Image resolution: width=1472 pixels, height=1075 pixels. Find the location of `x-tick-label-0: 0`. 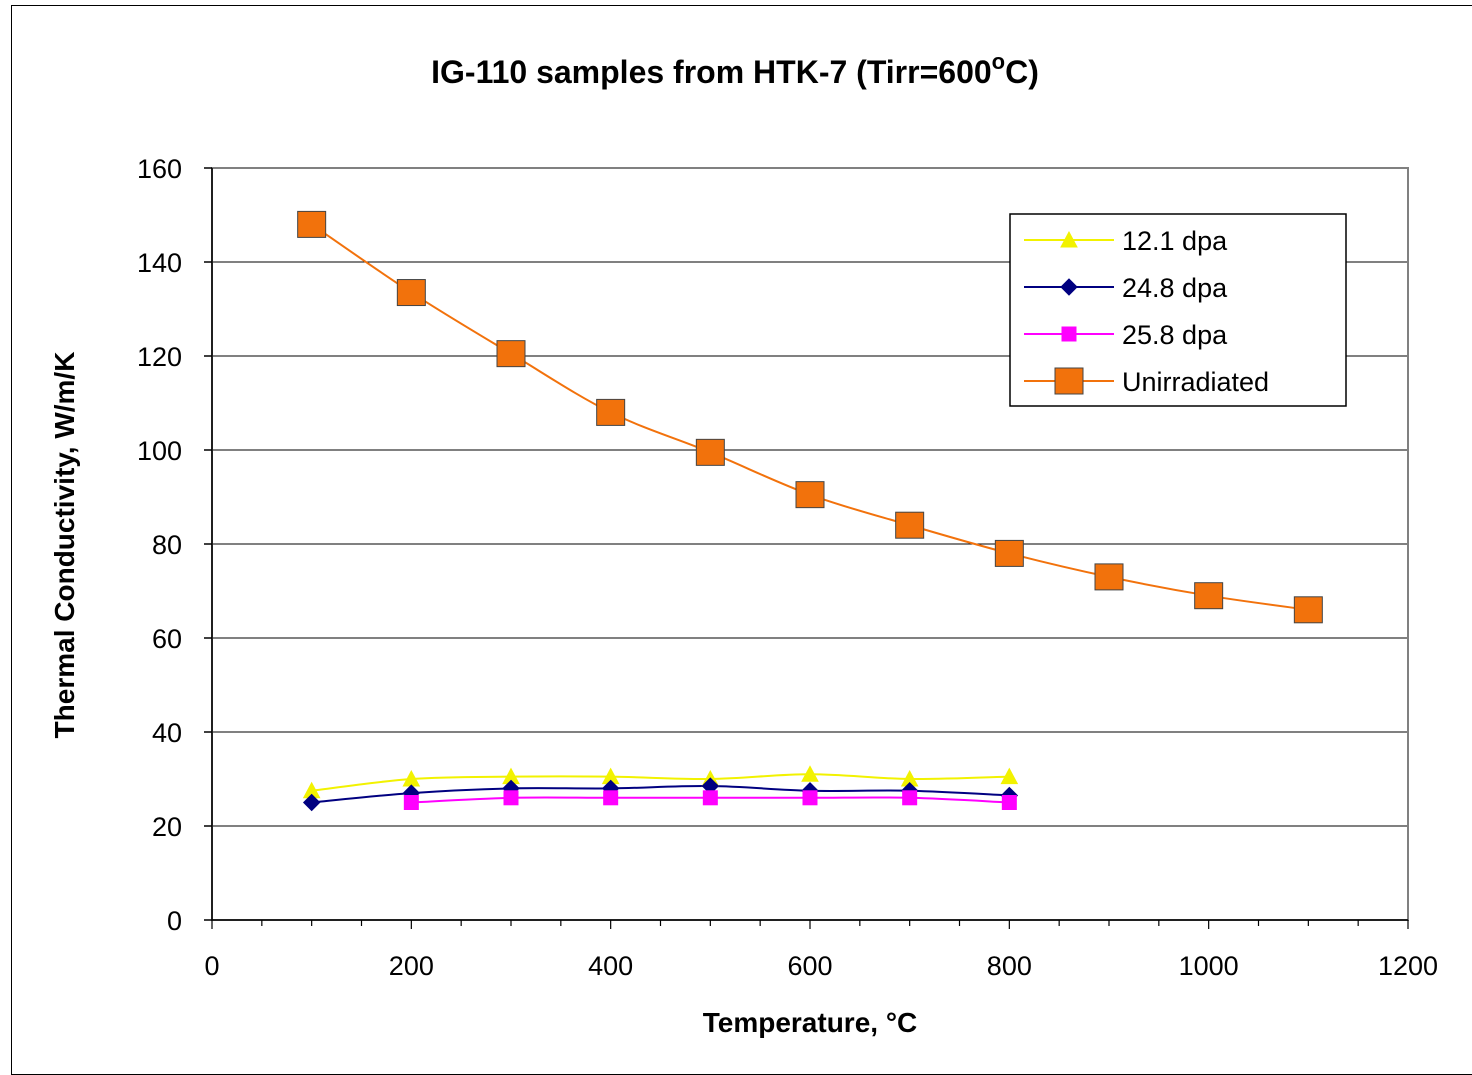

x-tick-label-0: 0 is located at coordinates (211, 966).